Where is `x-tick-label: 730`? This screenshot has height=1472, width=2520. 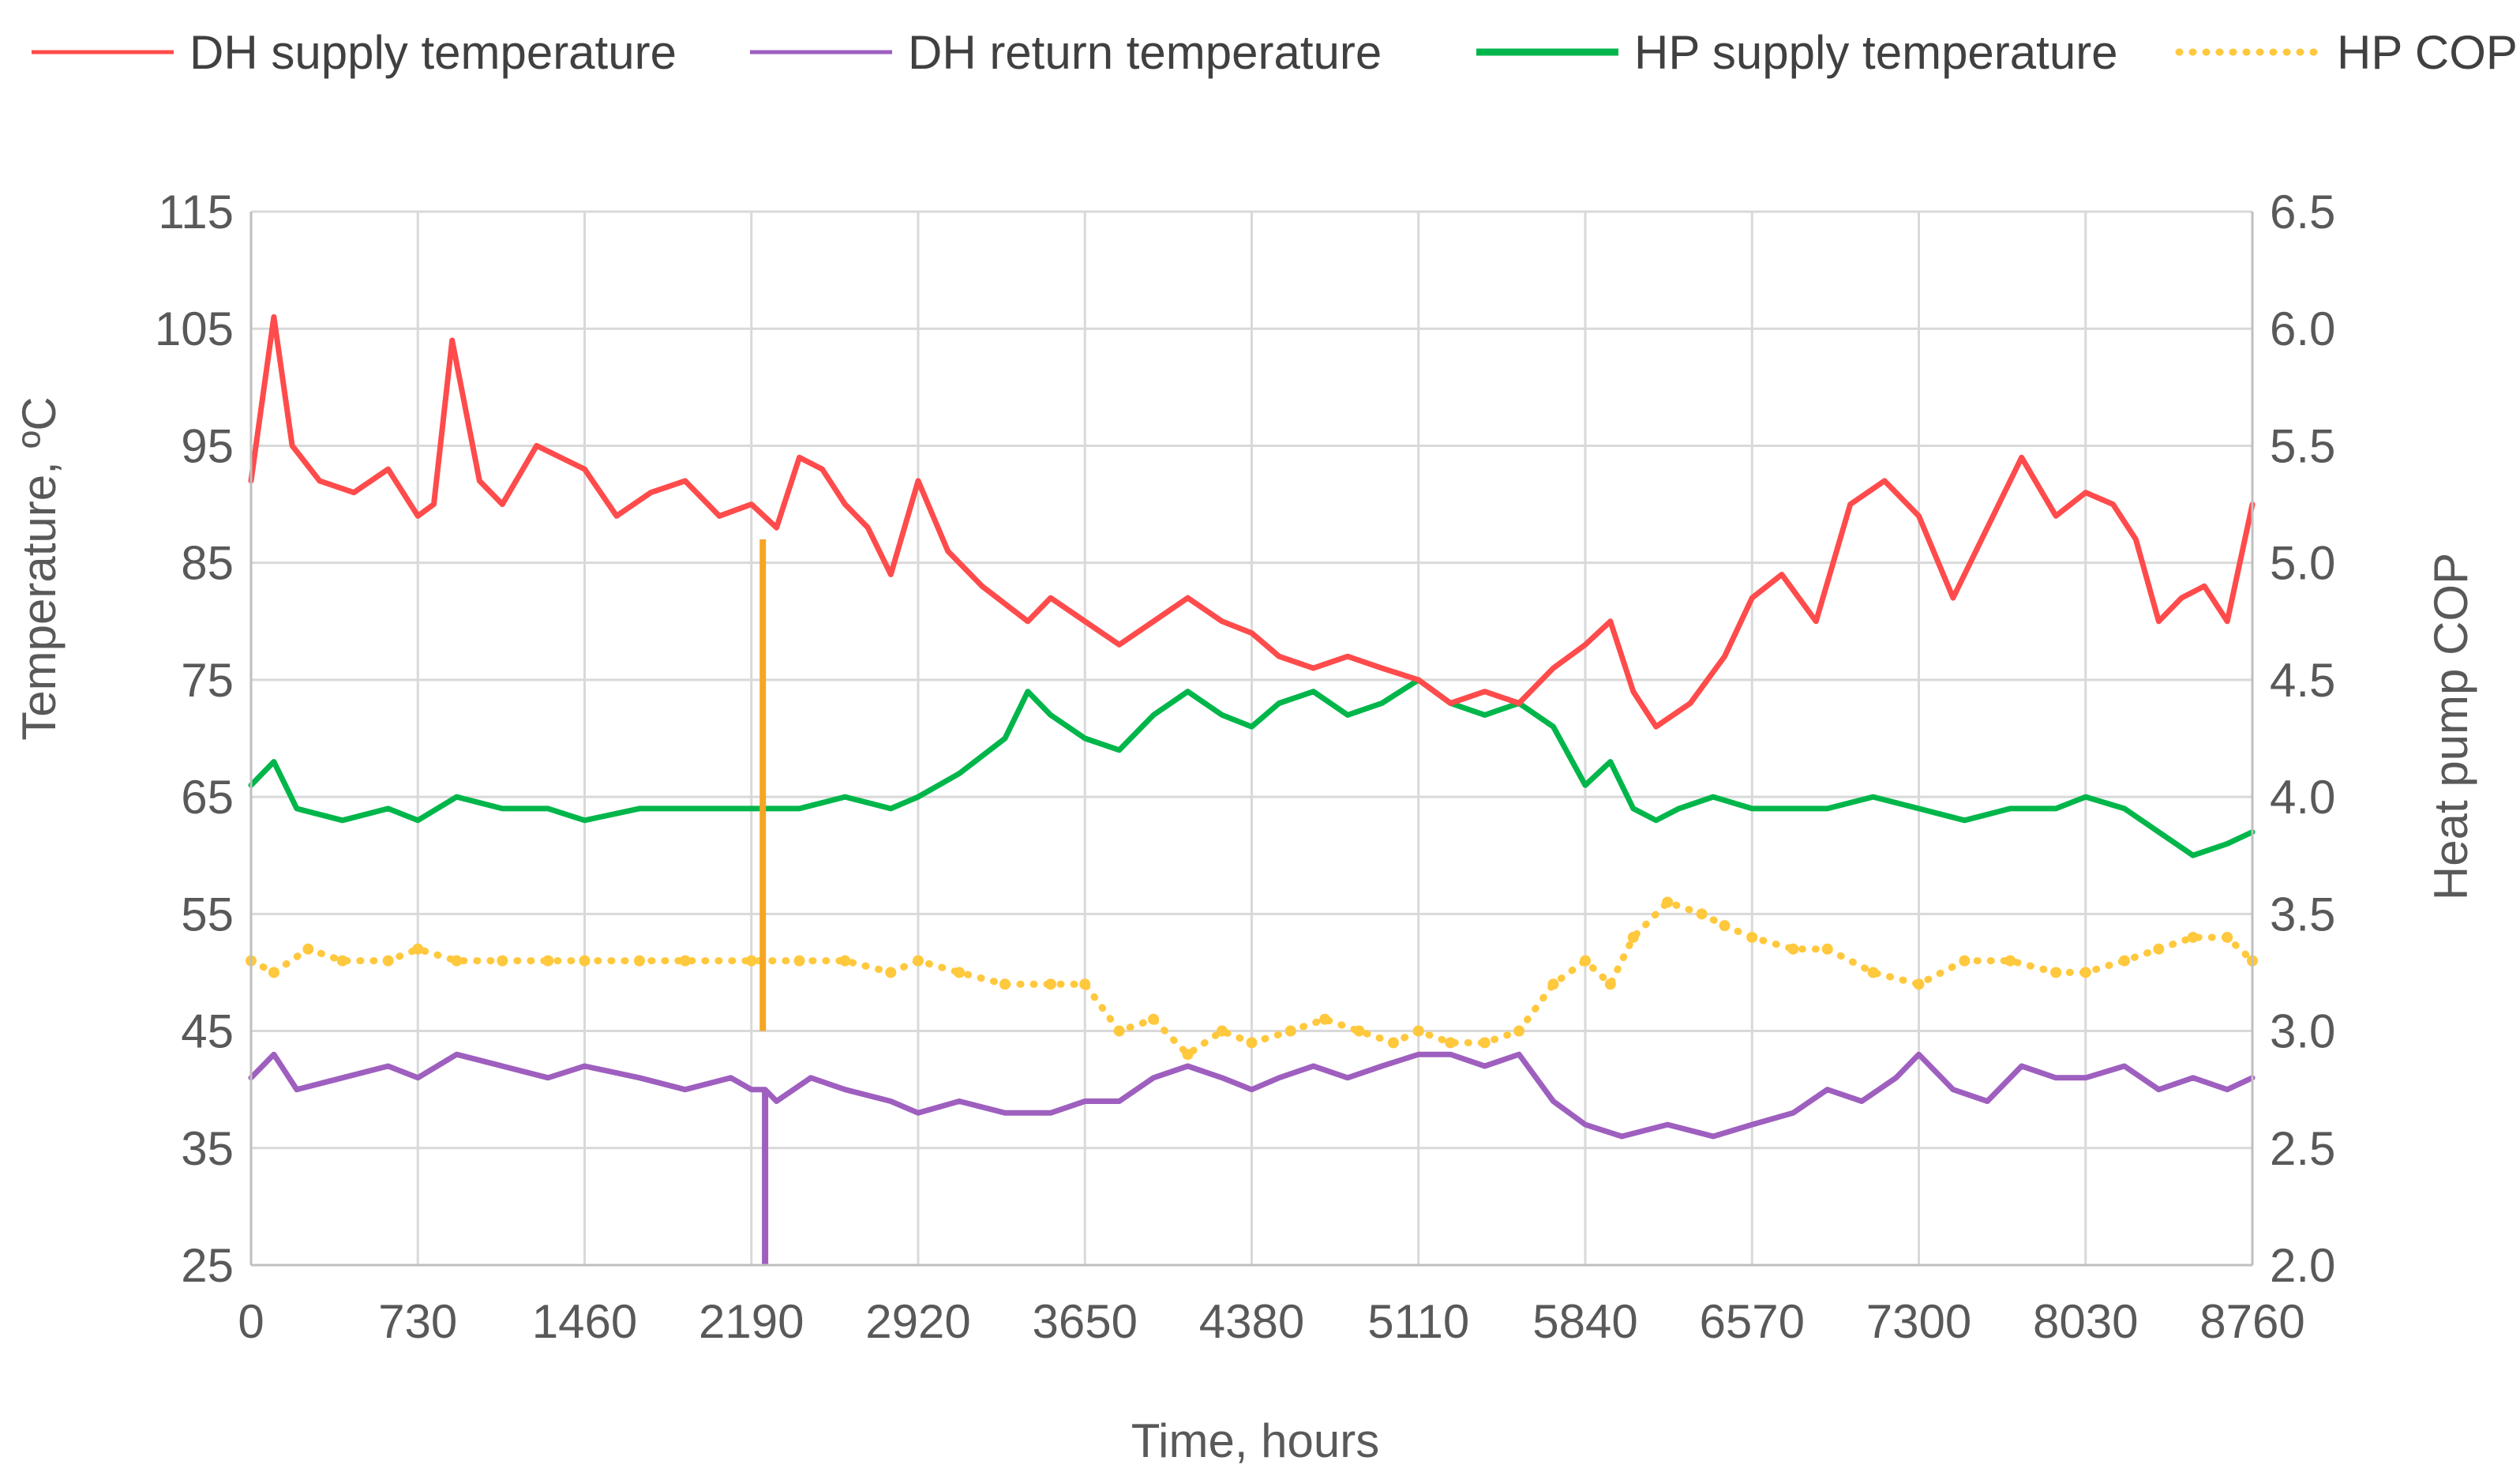 x-tick-label: 730 is located at coordinates (417, 1321).